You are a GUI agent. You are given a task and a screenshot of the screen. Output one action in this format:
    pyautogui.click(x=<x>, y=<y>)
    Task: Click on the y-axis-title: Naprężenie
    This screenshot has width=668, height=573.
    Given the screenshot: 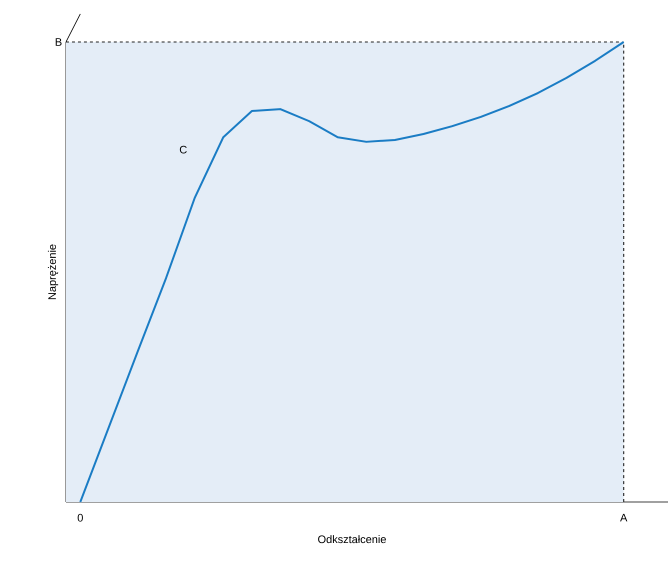 What is the action you would take?
    pyautogui.click(x=53, y=272)
    